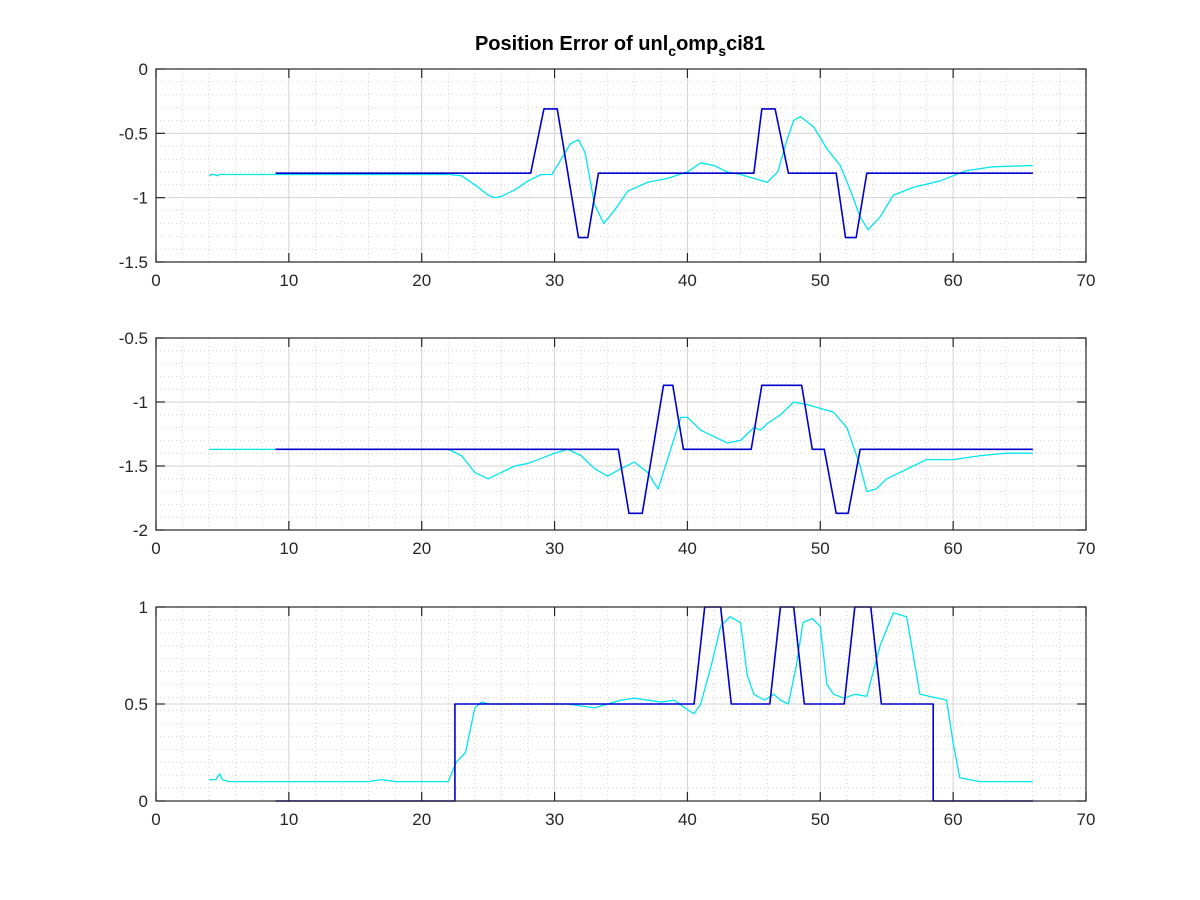 This screenshot has width=1200, height=900. I want to click on y-tick-label: 0.5, so click(136, 704).